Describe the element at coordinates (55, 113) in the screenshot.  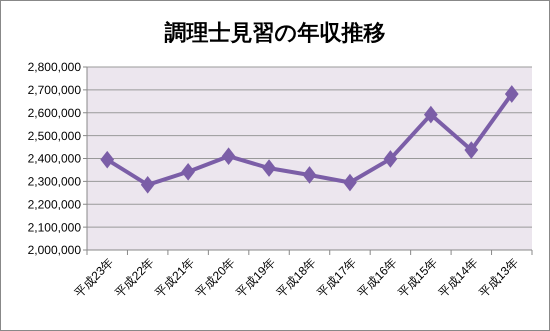
I see `y-tick-label: 2,600,000` at that location.